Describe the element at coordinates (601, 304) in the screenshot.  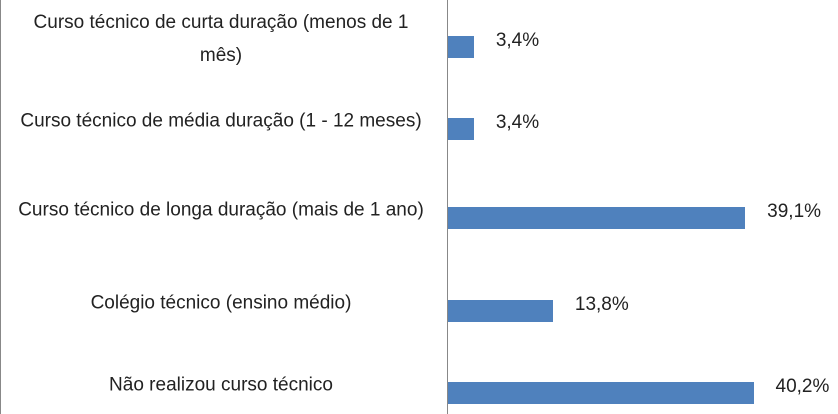
I see `value-label: 13,8%` at that location.